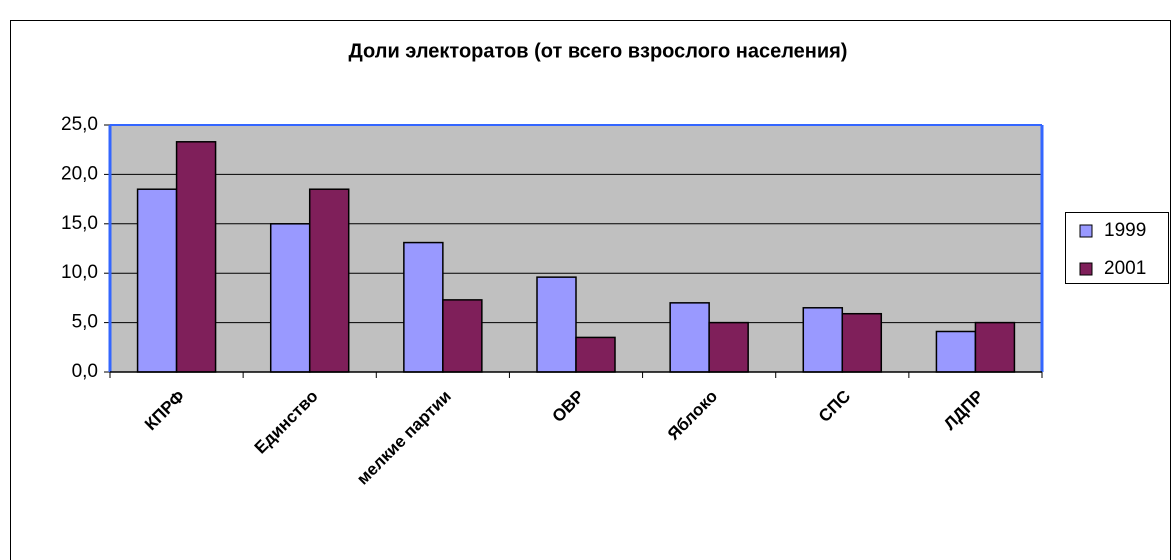 The width and height of the screenshot is (1176, 560). I want to click on y-tick-label: 15,0, so click(79, 223).